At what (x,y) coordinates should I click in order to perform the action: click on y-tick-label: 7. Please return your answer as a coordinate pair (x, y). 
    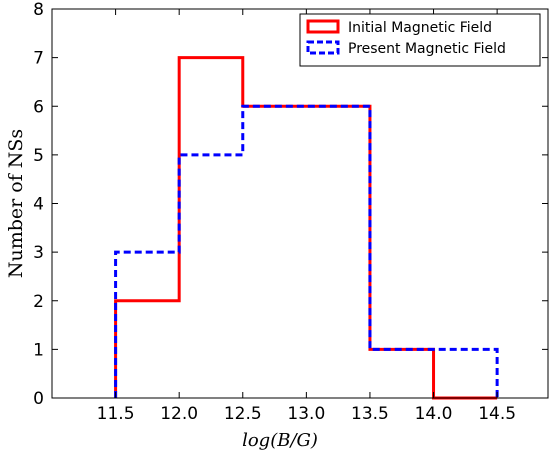
    Looking at the image, I should click on (38, 59).